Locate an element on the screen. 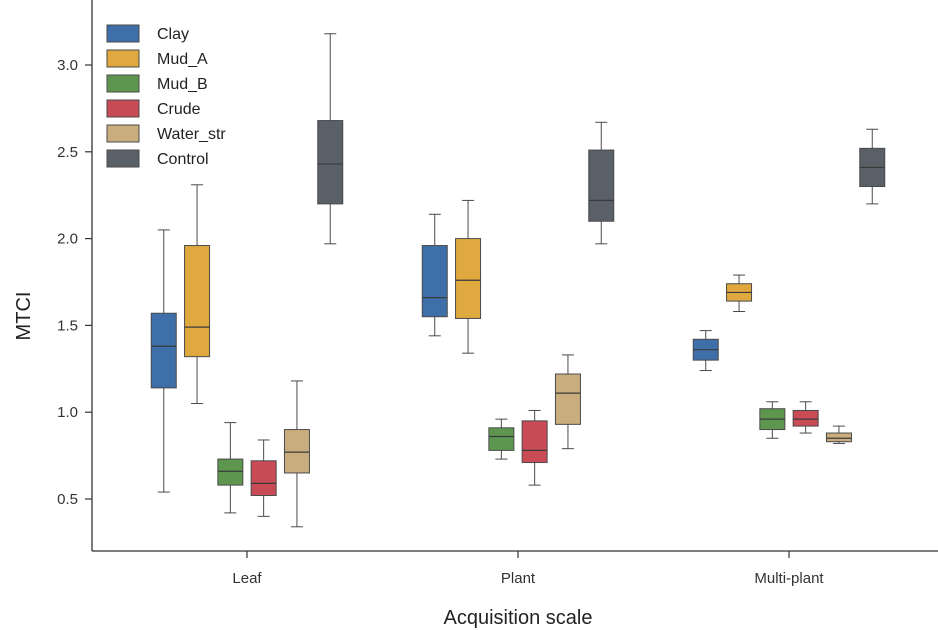 This screenshot has width=938, height=630. y-tick-label: 3.0 is located at coordinates (67, 65).